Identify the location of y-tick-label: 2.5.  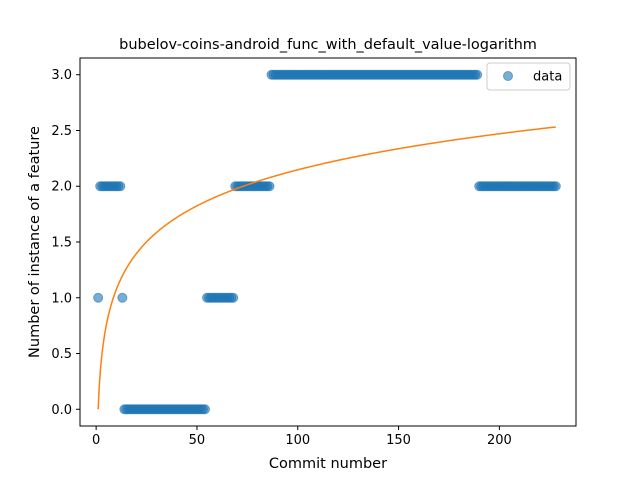
(61, 131).